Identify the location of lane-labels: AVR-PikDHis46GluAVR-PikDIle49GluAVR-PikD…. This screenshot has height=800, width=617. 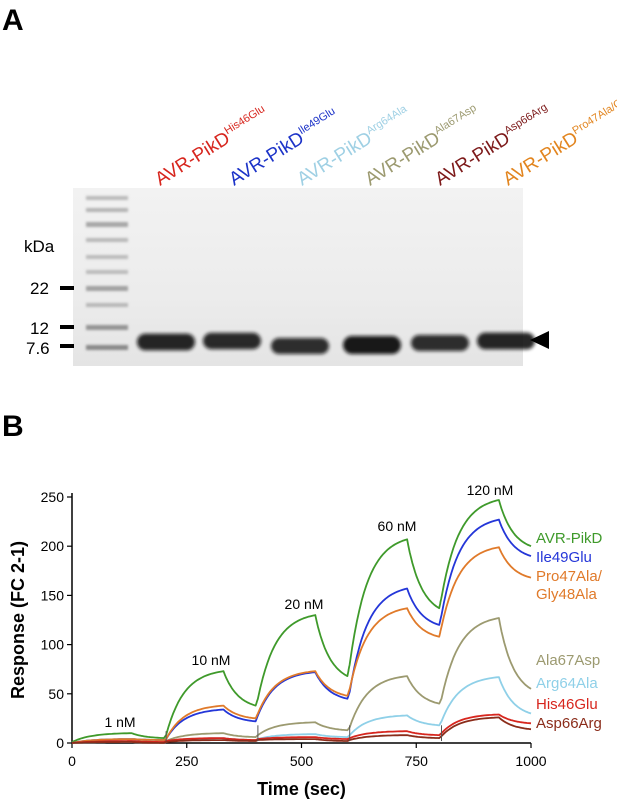
(384, 133).